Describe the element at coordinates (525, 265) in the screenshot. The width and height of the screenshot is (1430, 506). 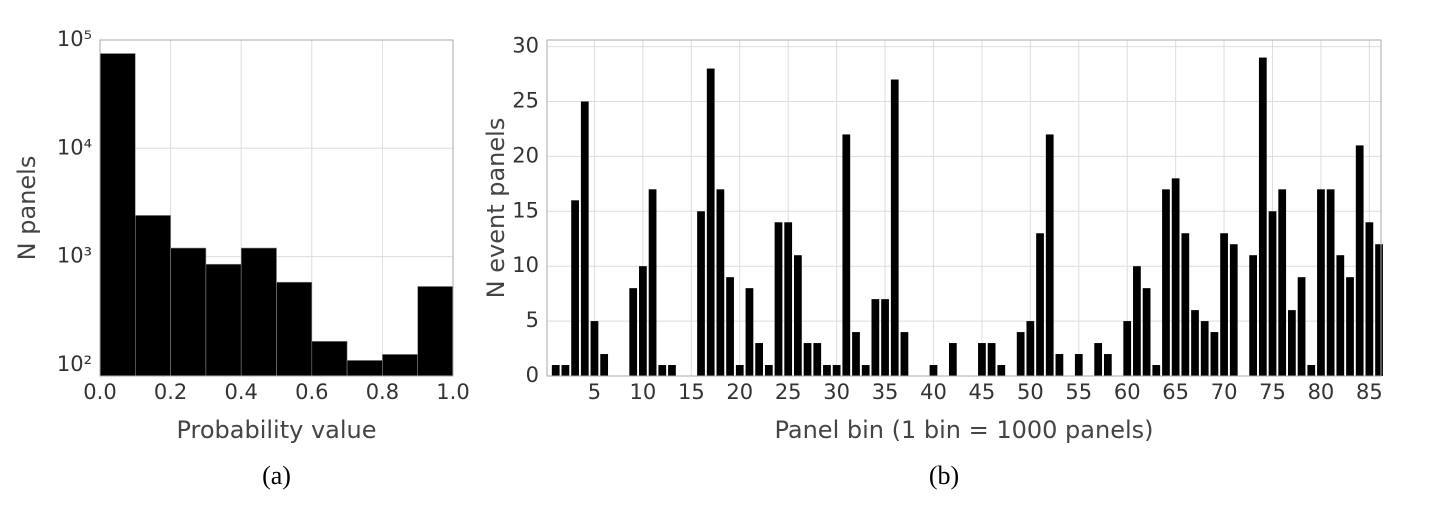
I see `y-tick-label: 10` at that location.